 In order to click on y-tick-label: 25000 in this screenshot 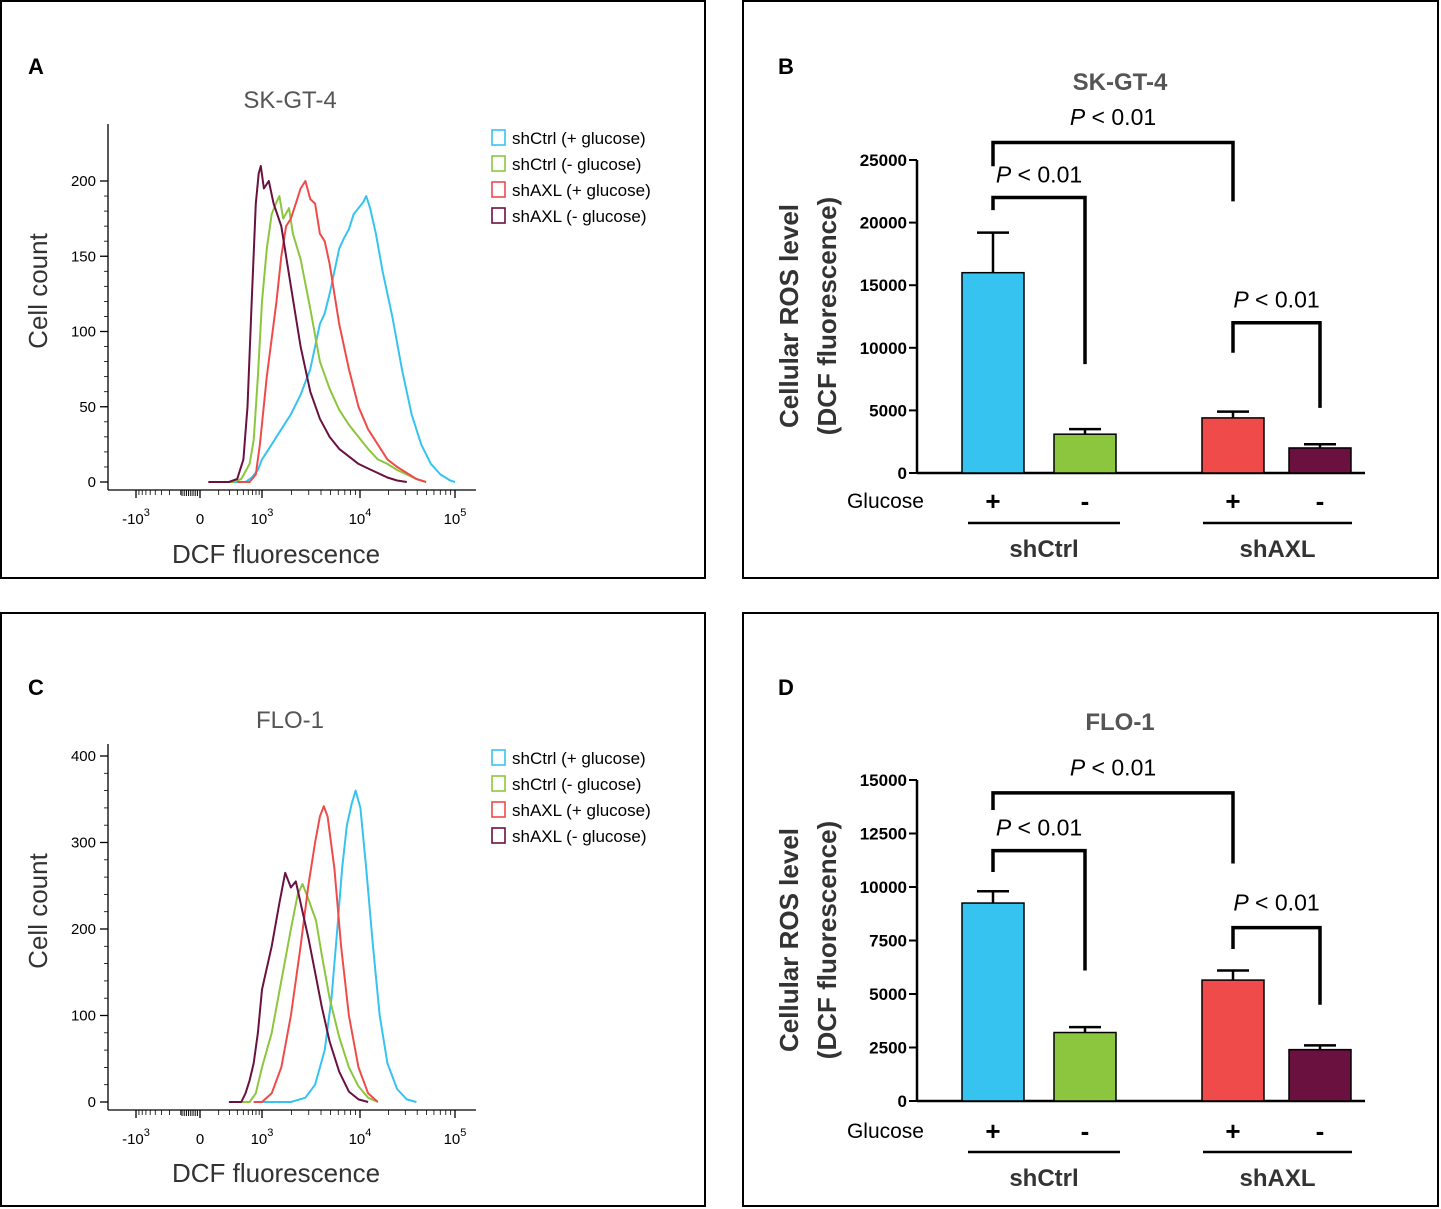, I will do `click(883, 160)`.